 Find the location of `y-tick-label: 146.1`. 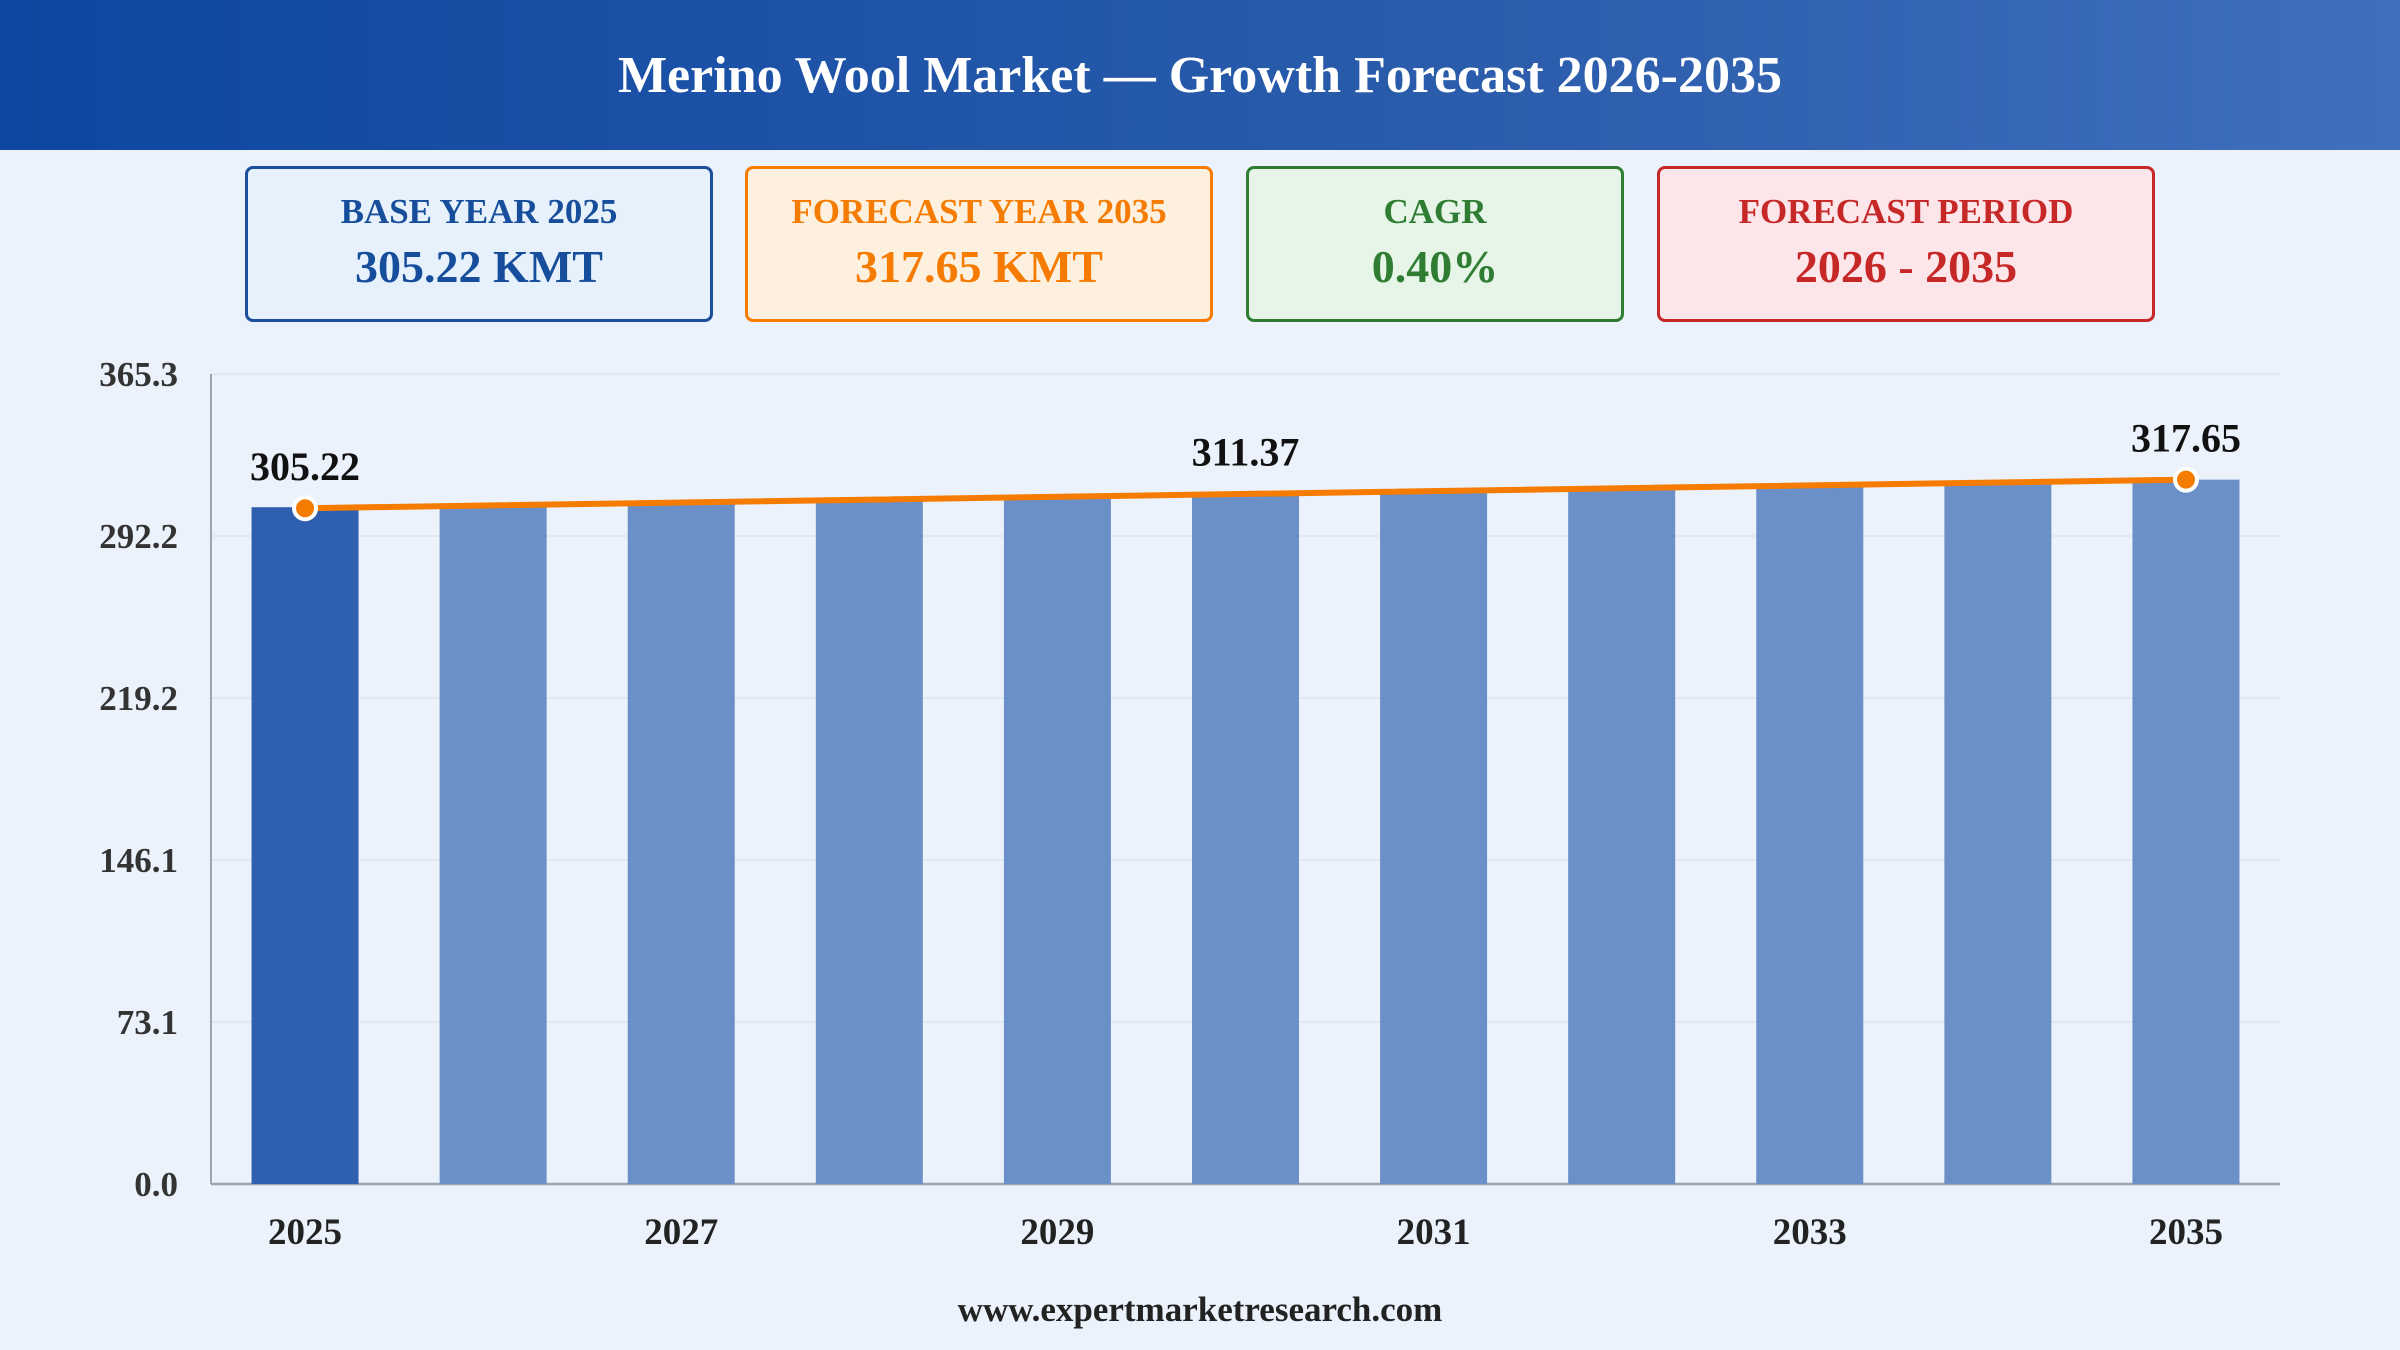

y-tick-label: 146.1 is located at coordinates (138, 860).